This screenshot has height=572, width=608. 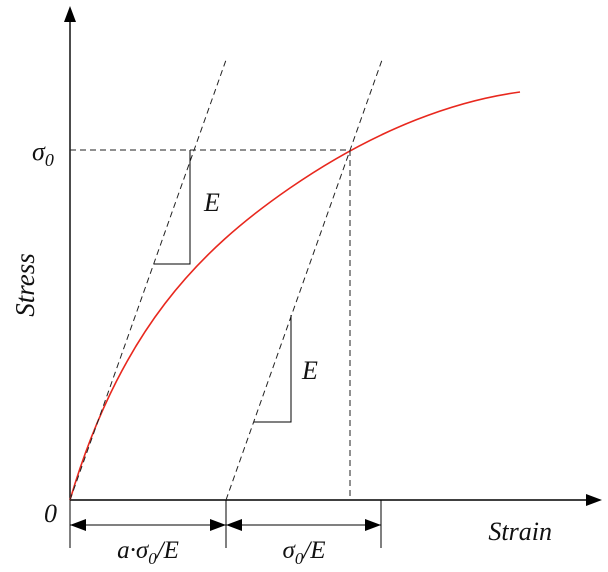 What do you see at coordinates (78, 525) in the screenshot?
I see `dimension-arrowhead-left-start` at bounding box center [78, 525].